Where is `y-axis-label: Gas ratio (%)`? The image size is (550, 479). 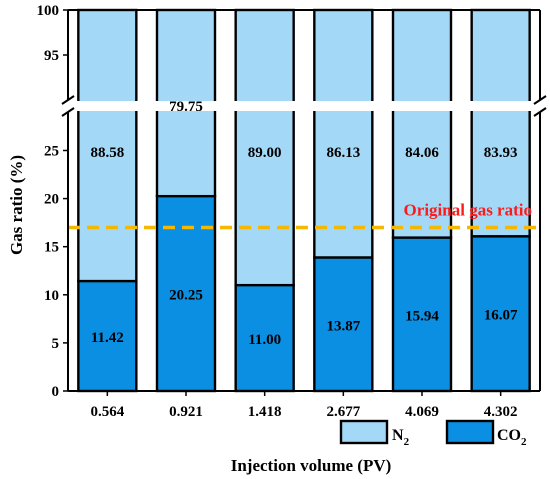 y-axis-label: Gas ratio (%) is located at coordinates (16, 205).